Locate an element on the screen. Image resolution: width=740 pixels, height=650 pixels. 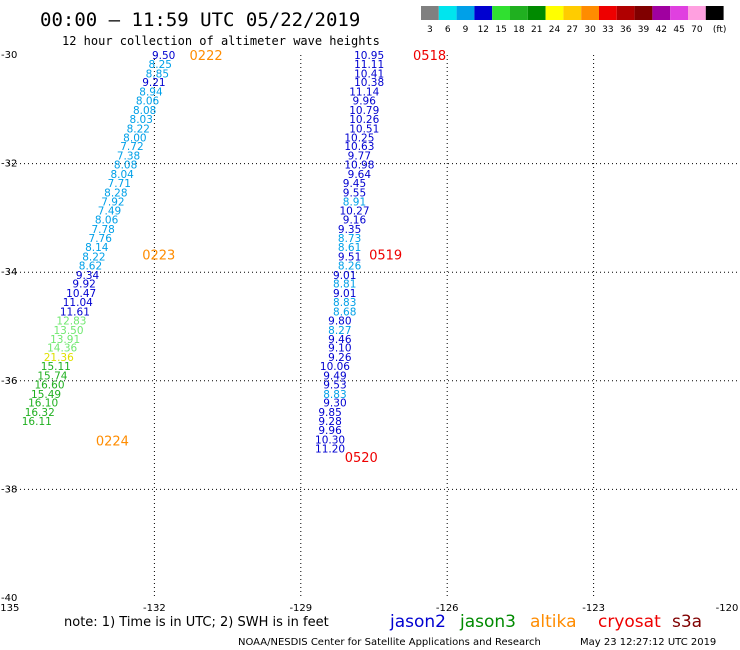
swh-value: 16.60 is located at coordinates (49, 386).